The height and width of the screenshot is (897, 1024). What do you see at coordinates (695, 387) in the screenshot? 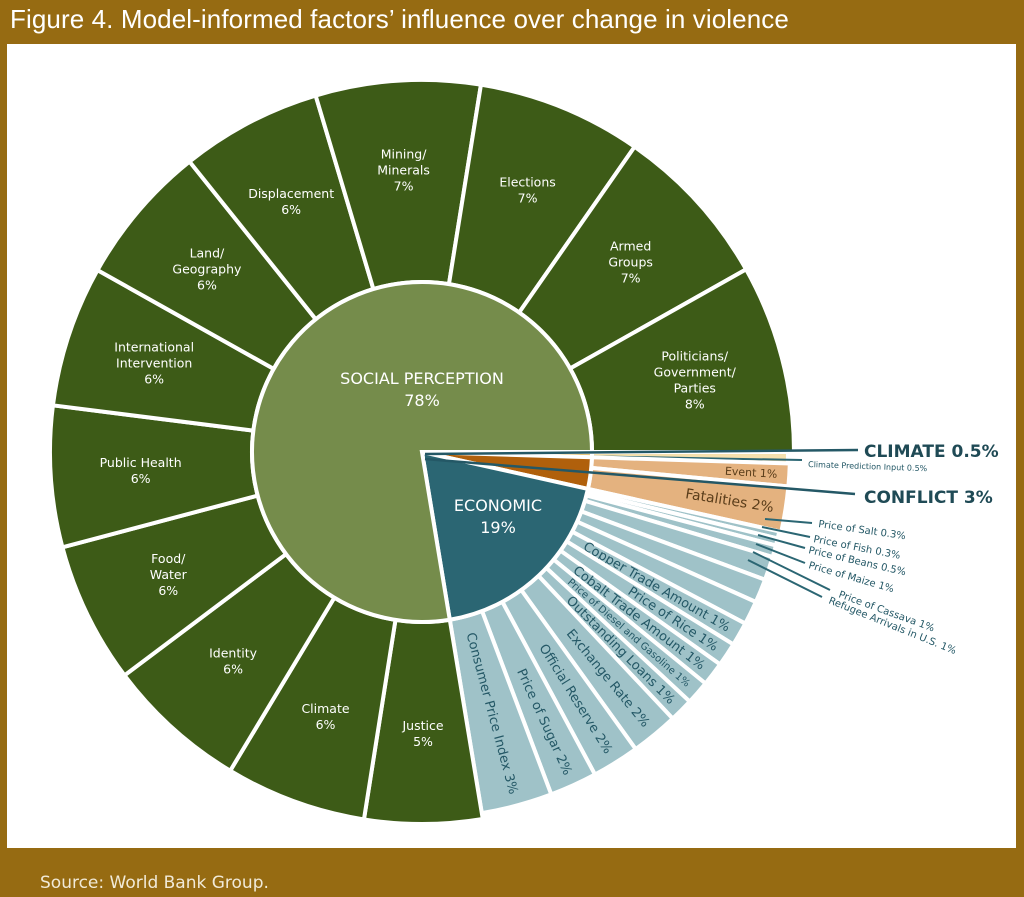
I see `segment-label: Parties` at bounding box center [695, 387].